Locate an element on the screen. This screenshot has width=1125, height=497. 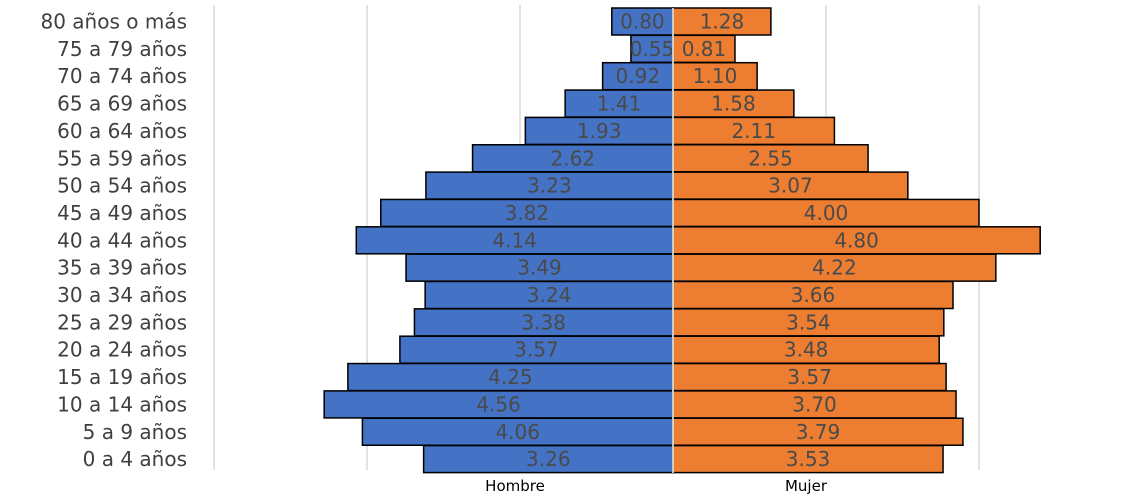
data-label-mujer: 3.54 is located at coordinates (808, 322).